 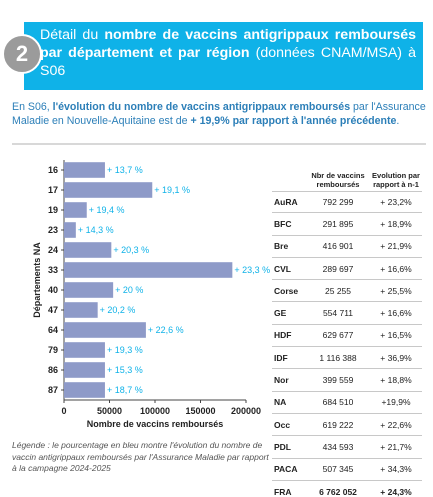 What do you see at coordinates (53, 390) in the screenshot?
I see `y-tick-label: 87` at bounding box center [53, 390].